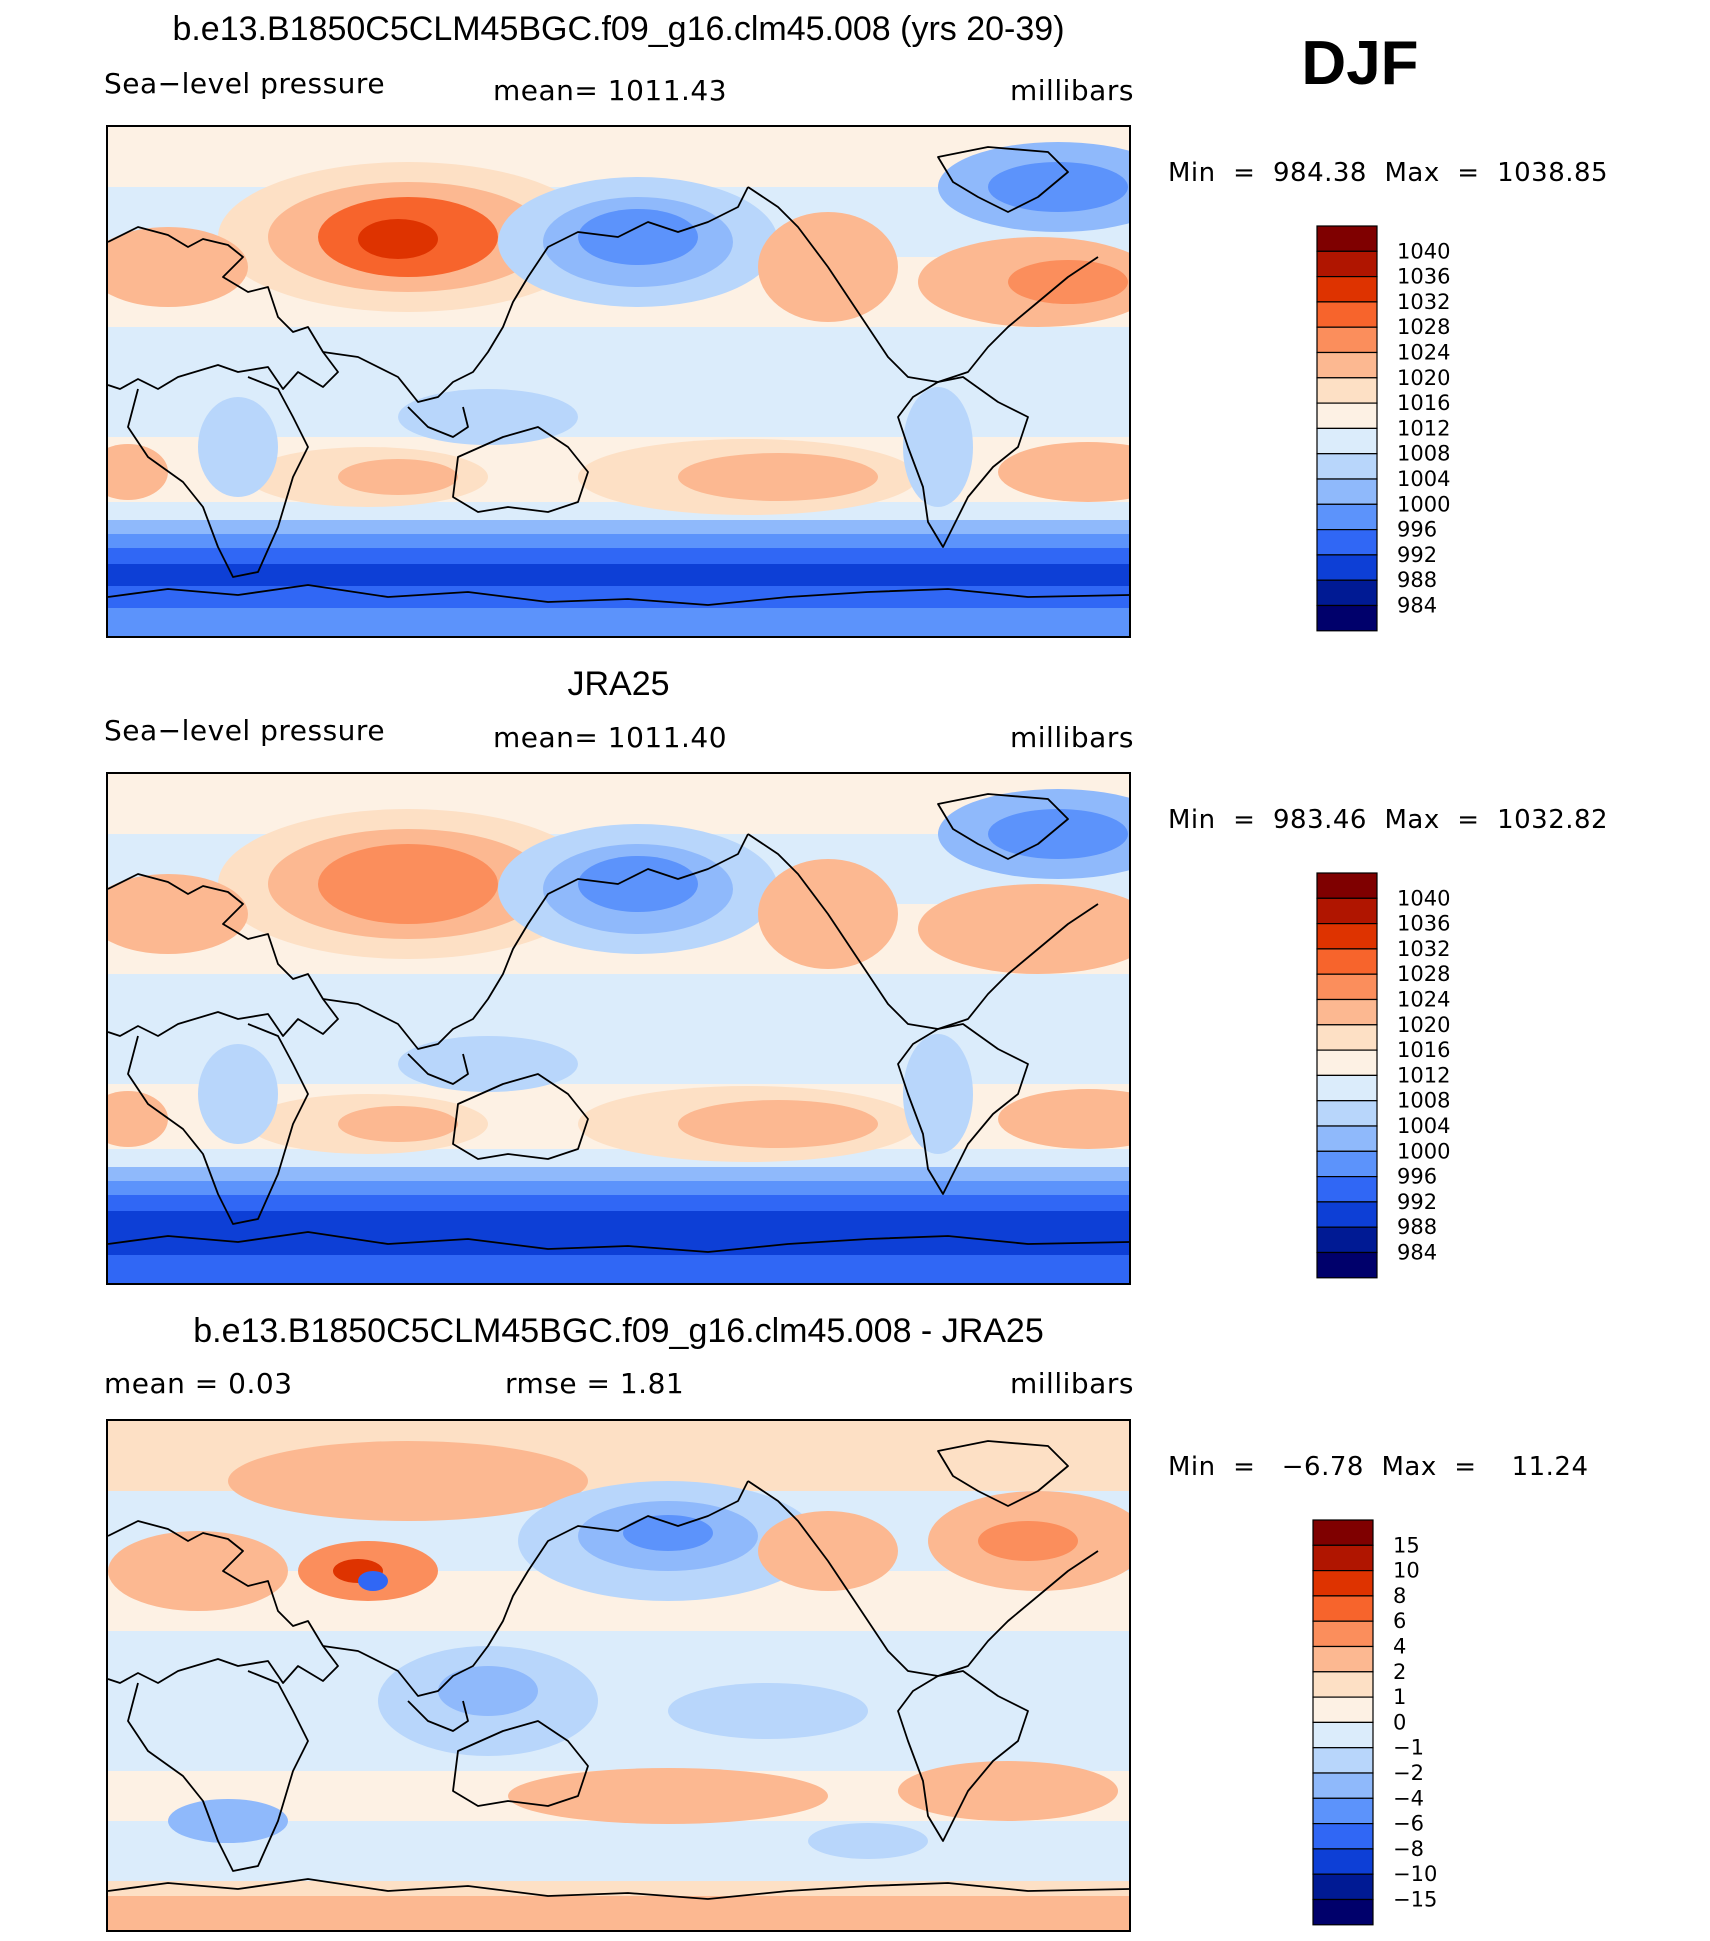 The image size is (1710, 1941). Describe the element at coordinates (1423, 454) in the screenshot. I see `colorbar-tick-label: 1008` at that location.